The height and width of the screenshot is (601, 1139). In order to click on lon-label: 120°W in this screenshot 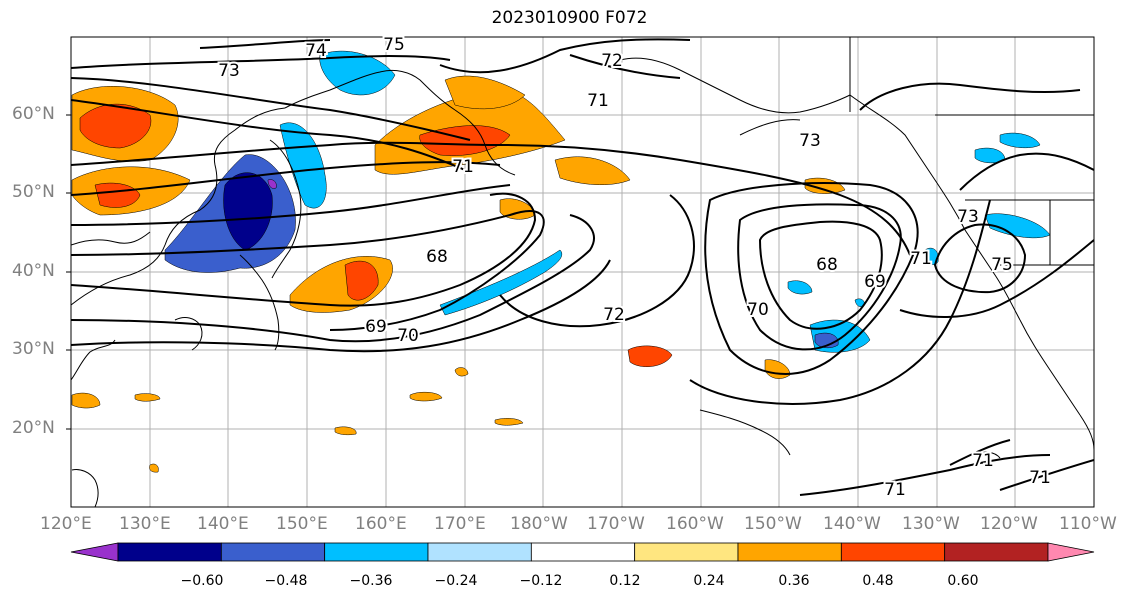, I will do `click(1009, 524)`.